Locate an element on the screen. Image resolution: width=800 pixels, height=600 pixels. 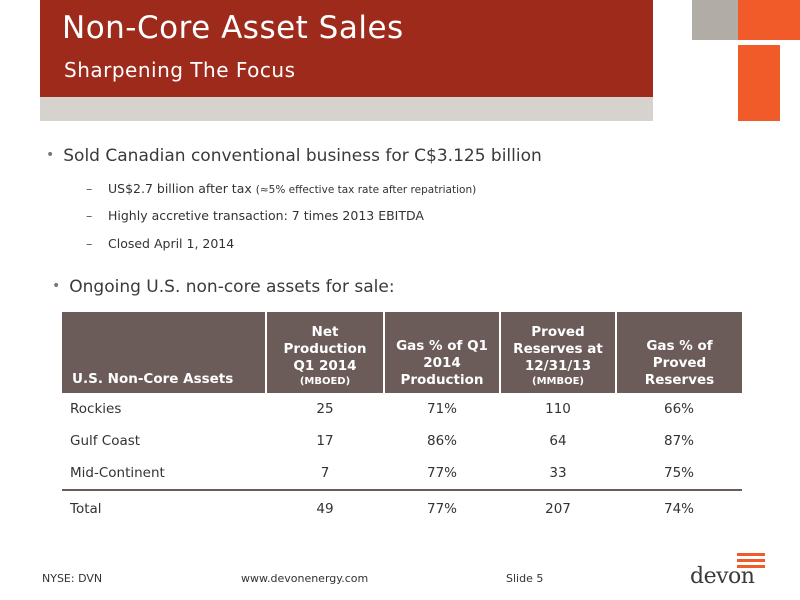
table-cell: Gulf Coast is located at coordinates (105, 441).